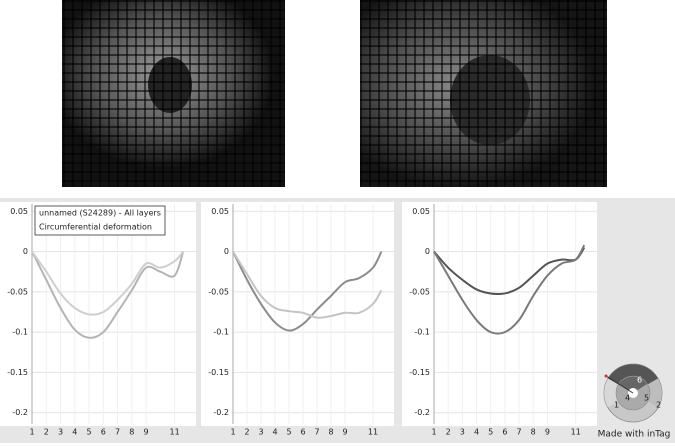 The height and width of the screenshot is (447, 675). What do you see at coordinates (634, 401) in the screenshot?
I see `bullseye: 6 1 4 5 2 Made with inTag` at bounding box center [634, 401].